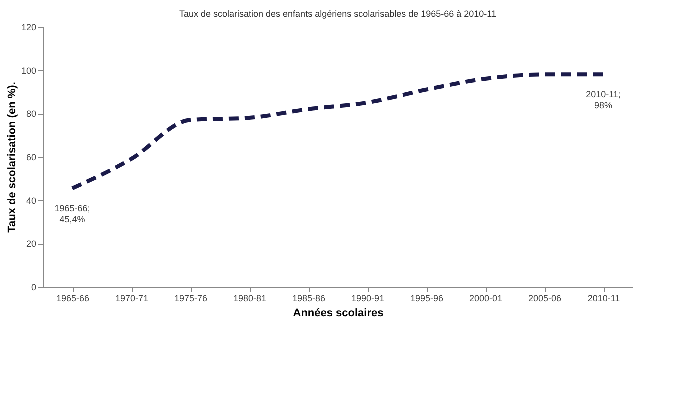  Describe the element at coordinates (28, 71) in the screenshot. I see `y-tick-label: 100` at that location.